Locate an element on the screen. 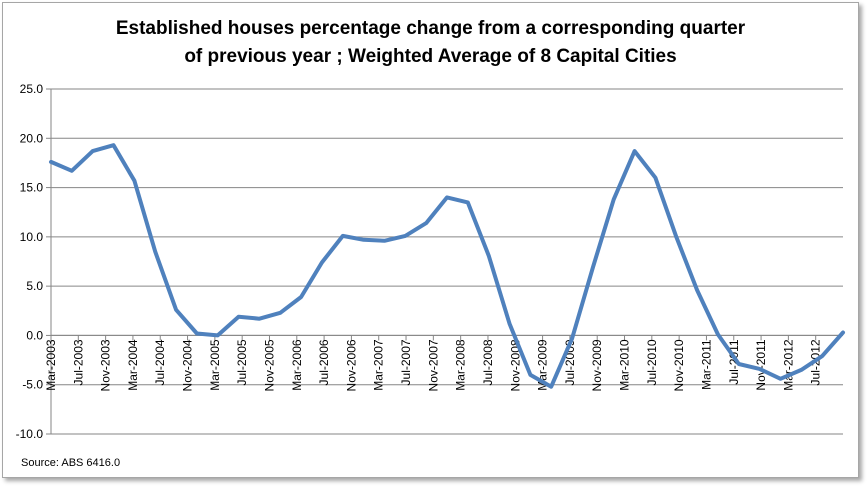  x-tick-label: Jul-2008 is located at coordinates (488, 362).